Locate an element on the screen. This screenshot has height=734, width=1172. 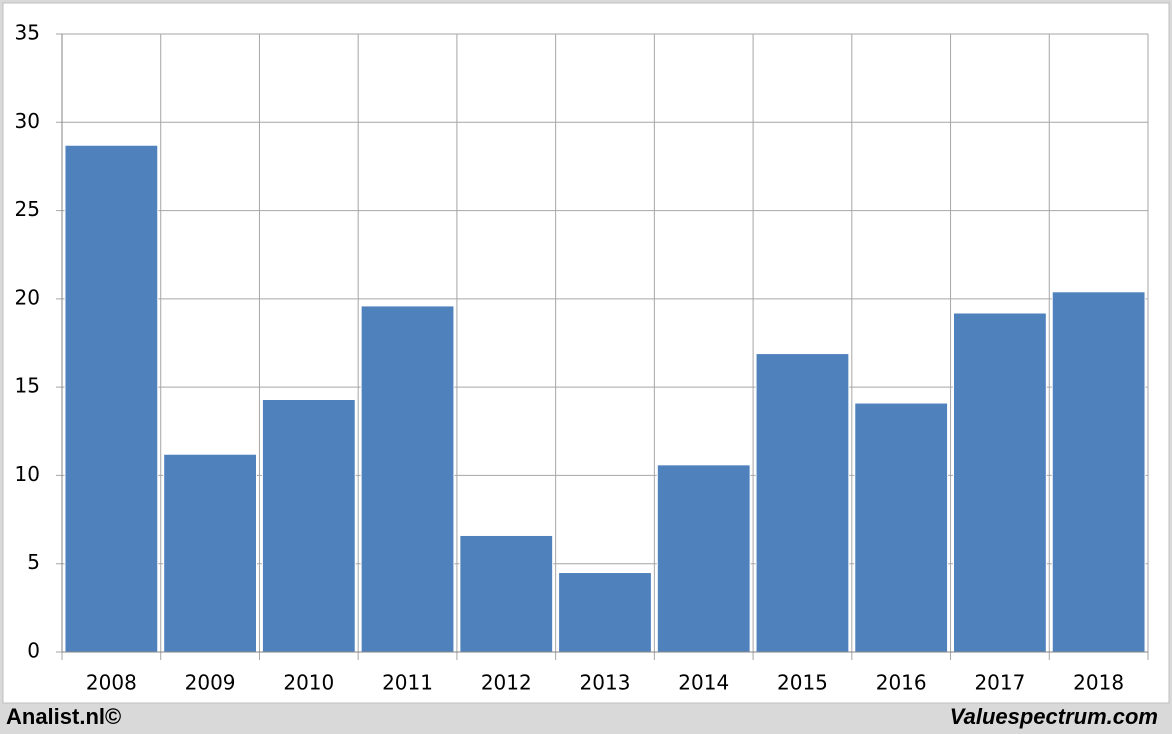
x-tick-label: 2011 is located at coordinates (407, 683).